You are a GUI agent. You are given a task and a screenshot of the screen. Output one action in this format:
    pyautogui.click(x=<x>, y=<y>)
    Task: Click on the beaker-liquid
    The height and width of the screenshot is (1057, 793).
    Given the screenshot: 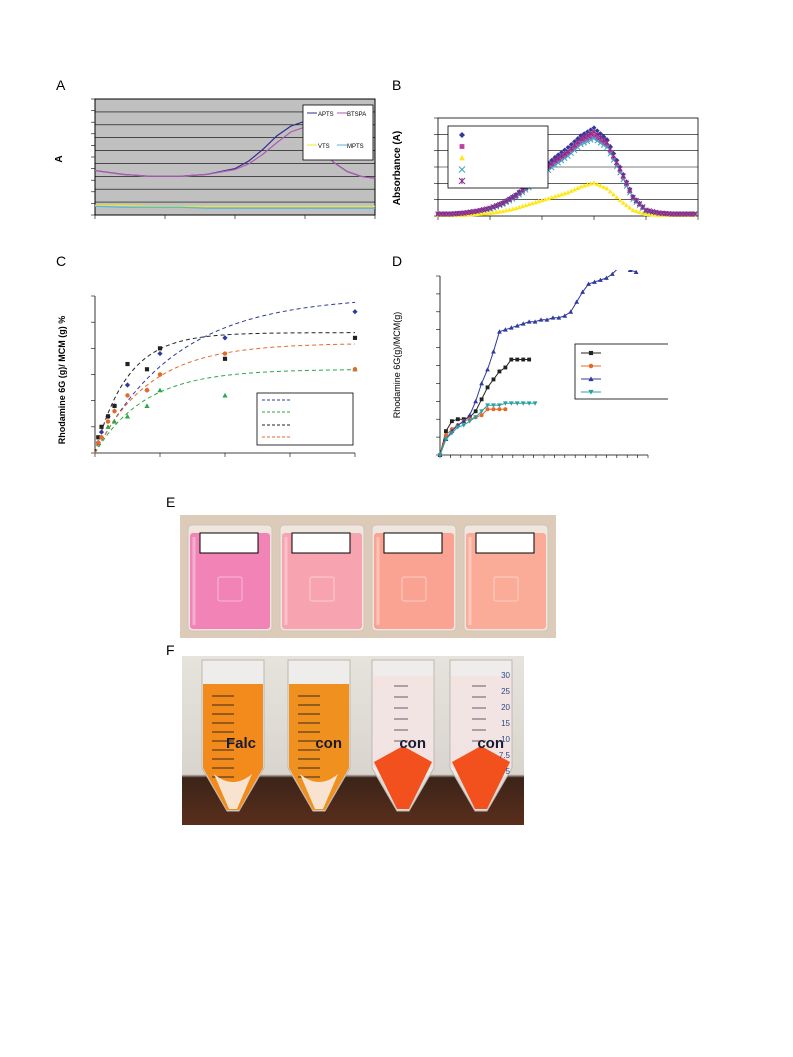 What is the action you would take?
    pyautogui.click(x=230, y=581)
    